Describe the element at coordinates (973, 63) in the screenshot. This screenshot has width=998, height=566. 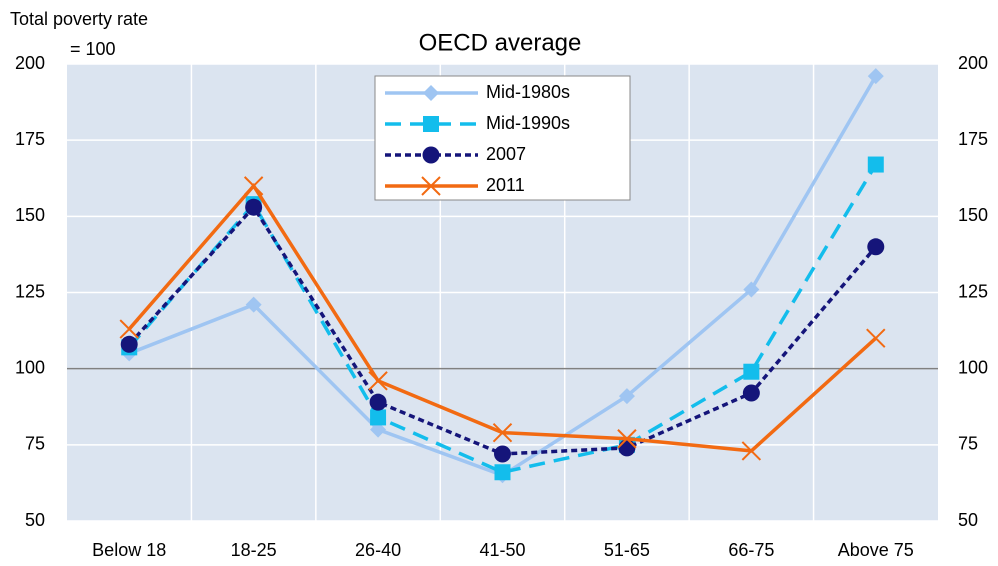
I see `y2-tick-label: 200` at that location.